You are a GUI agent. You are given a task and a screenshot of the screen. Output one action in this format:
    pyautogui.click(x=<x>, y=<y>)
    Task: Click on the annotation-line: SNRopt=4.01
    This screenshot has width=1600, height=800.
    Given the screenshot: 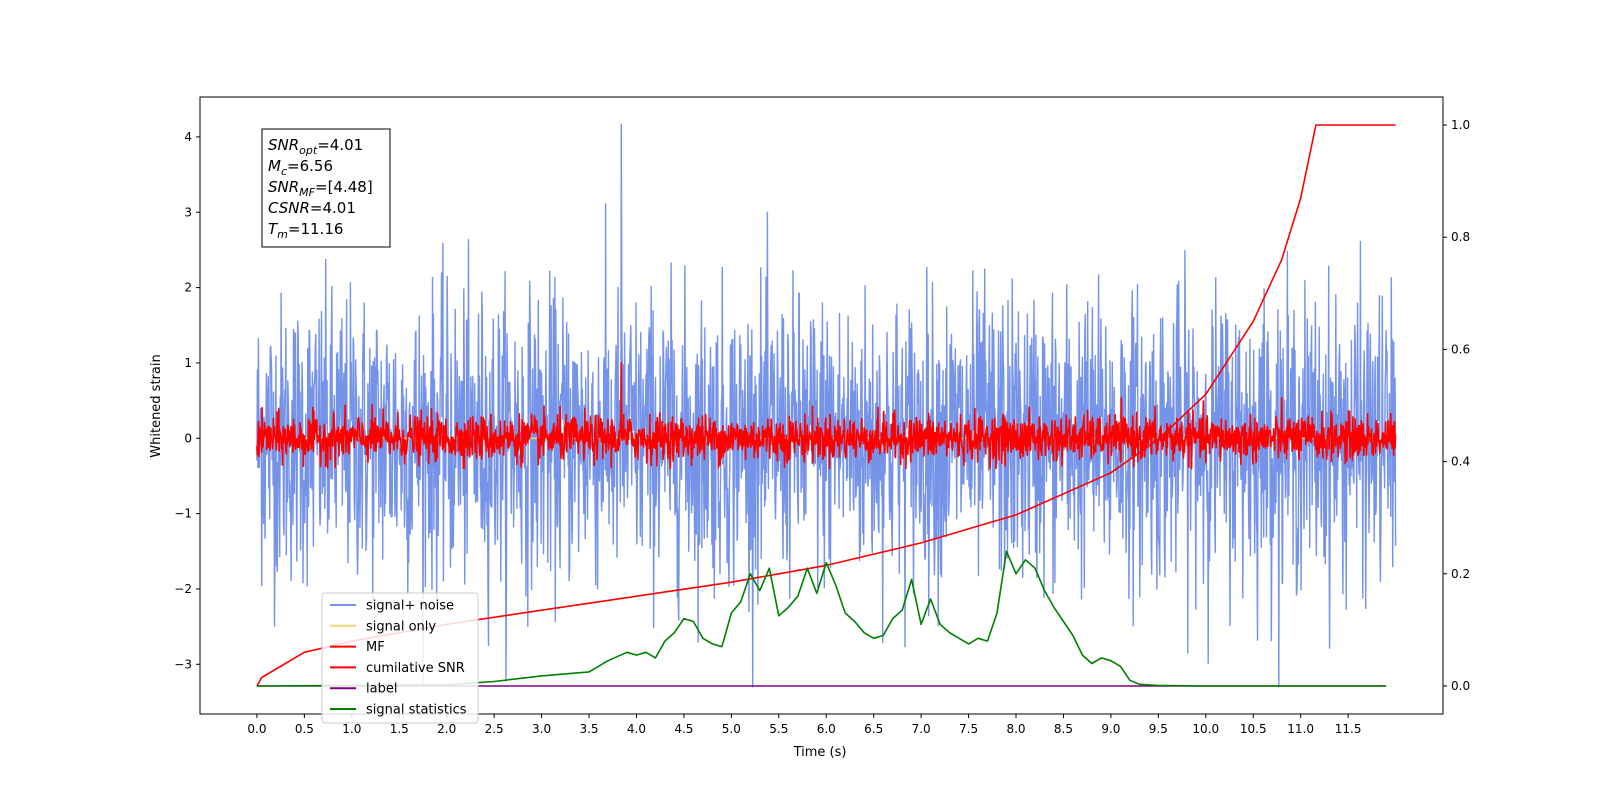 What is the action you would take?
    pyautogui.click(x=315, y=146)
    